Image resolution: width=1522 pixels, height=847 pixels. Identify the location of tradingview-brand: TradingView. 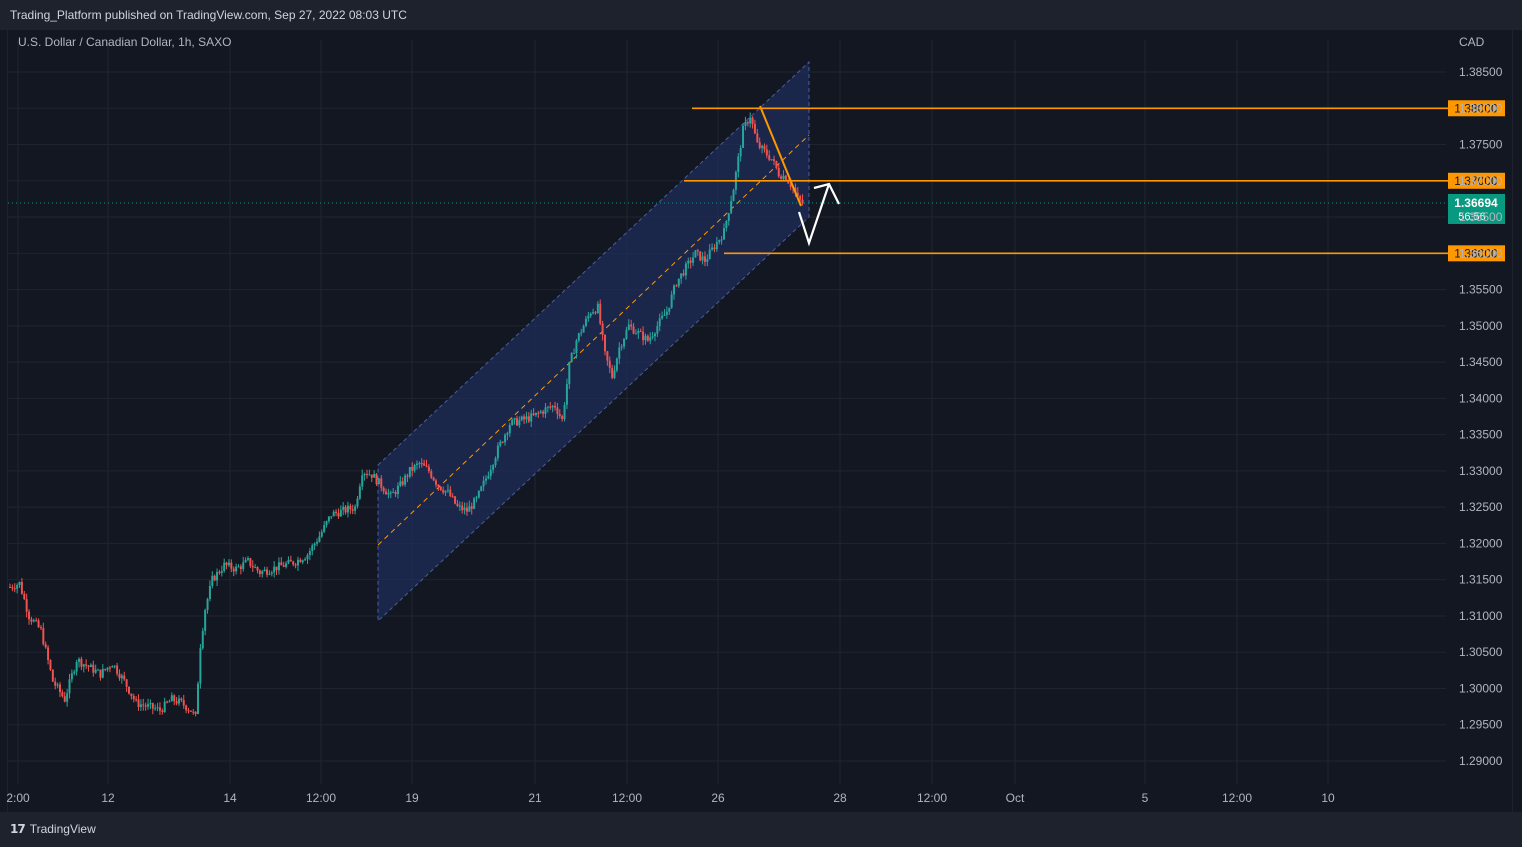
(62, 829).